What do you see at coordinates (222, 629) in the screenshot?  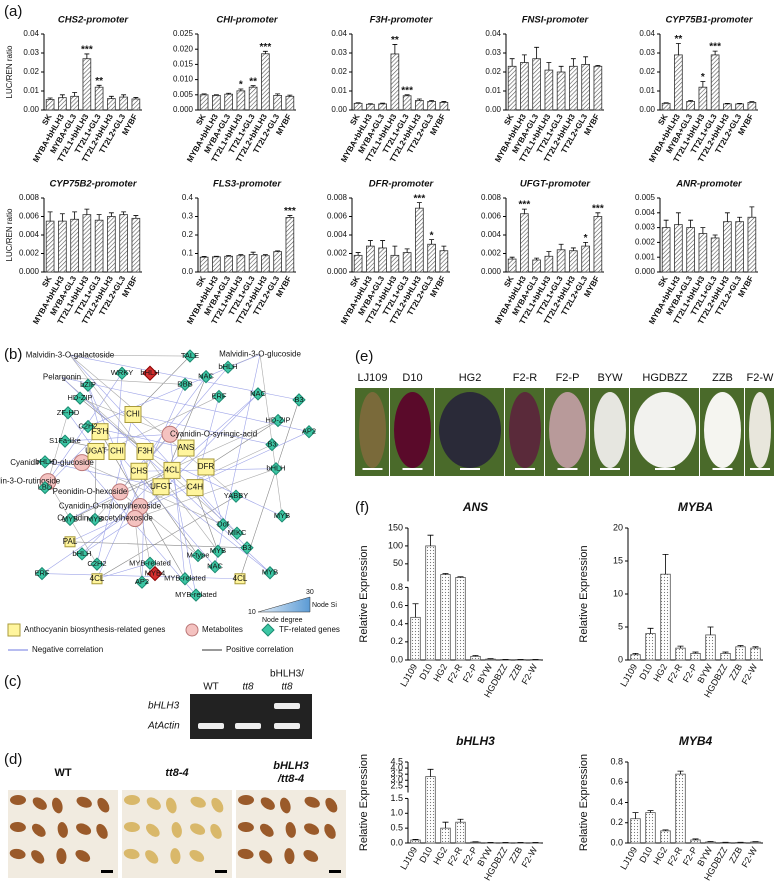 I see `legend-text: Metabolites` at bounding box center [222, 629].